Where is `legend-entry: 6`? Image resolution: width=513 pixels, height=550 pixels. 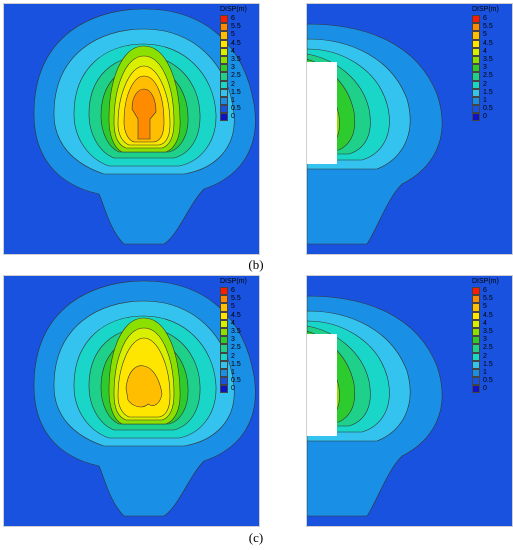 legend-entry: 6 is located at coordinates (490, 19).